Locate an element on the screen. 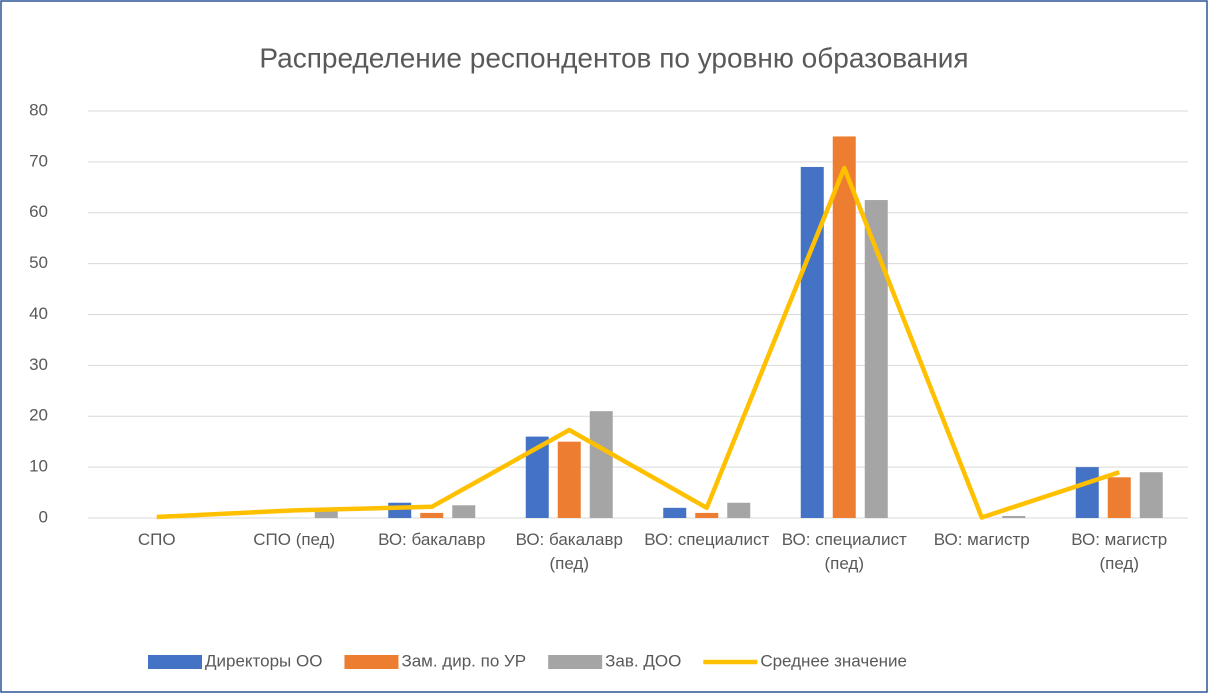 This screenshot has height=693, width=1208. y-tick-label: 10 is located at coordinates (38, 466).